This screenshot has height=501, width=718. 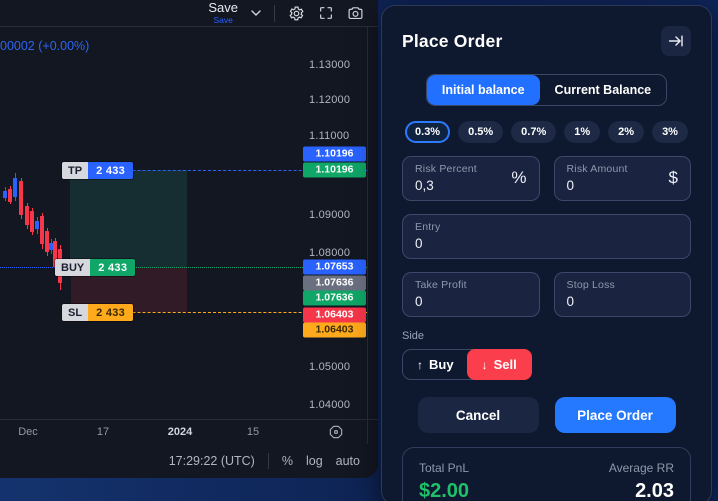 What do you see at coordinates (27, 267) in the screenshot?
I see `current-price-line` at bounding box center [27, 267].